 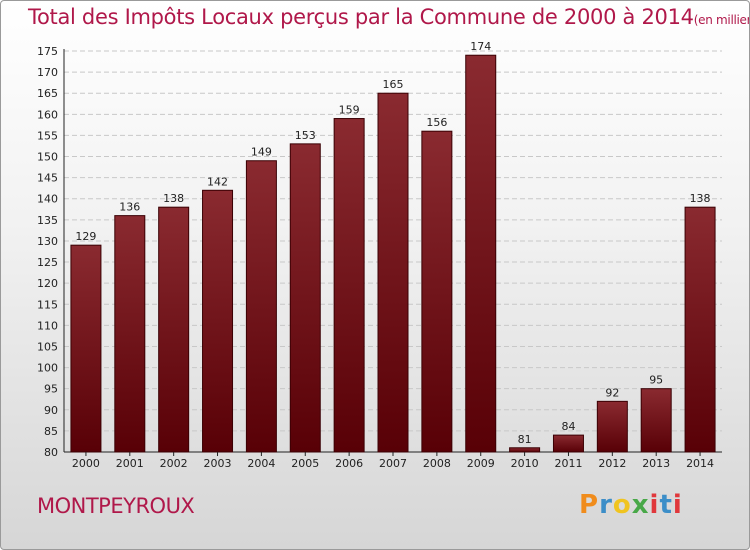 What do you see at coordinates (481, 463) in the screenshot?
I see `x-tick-label: 2009` at bounding box center [481, 463].